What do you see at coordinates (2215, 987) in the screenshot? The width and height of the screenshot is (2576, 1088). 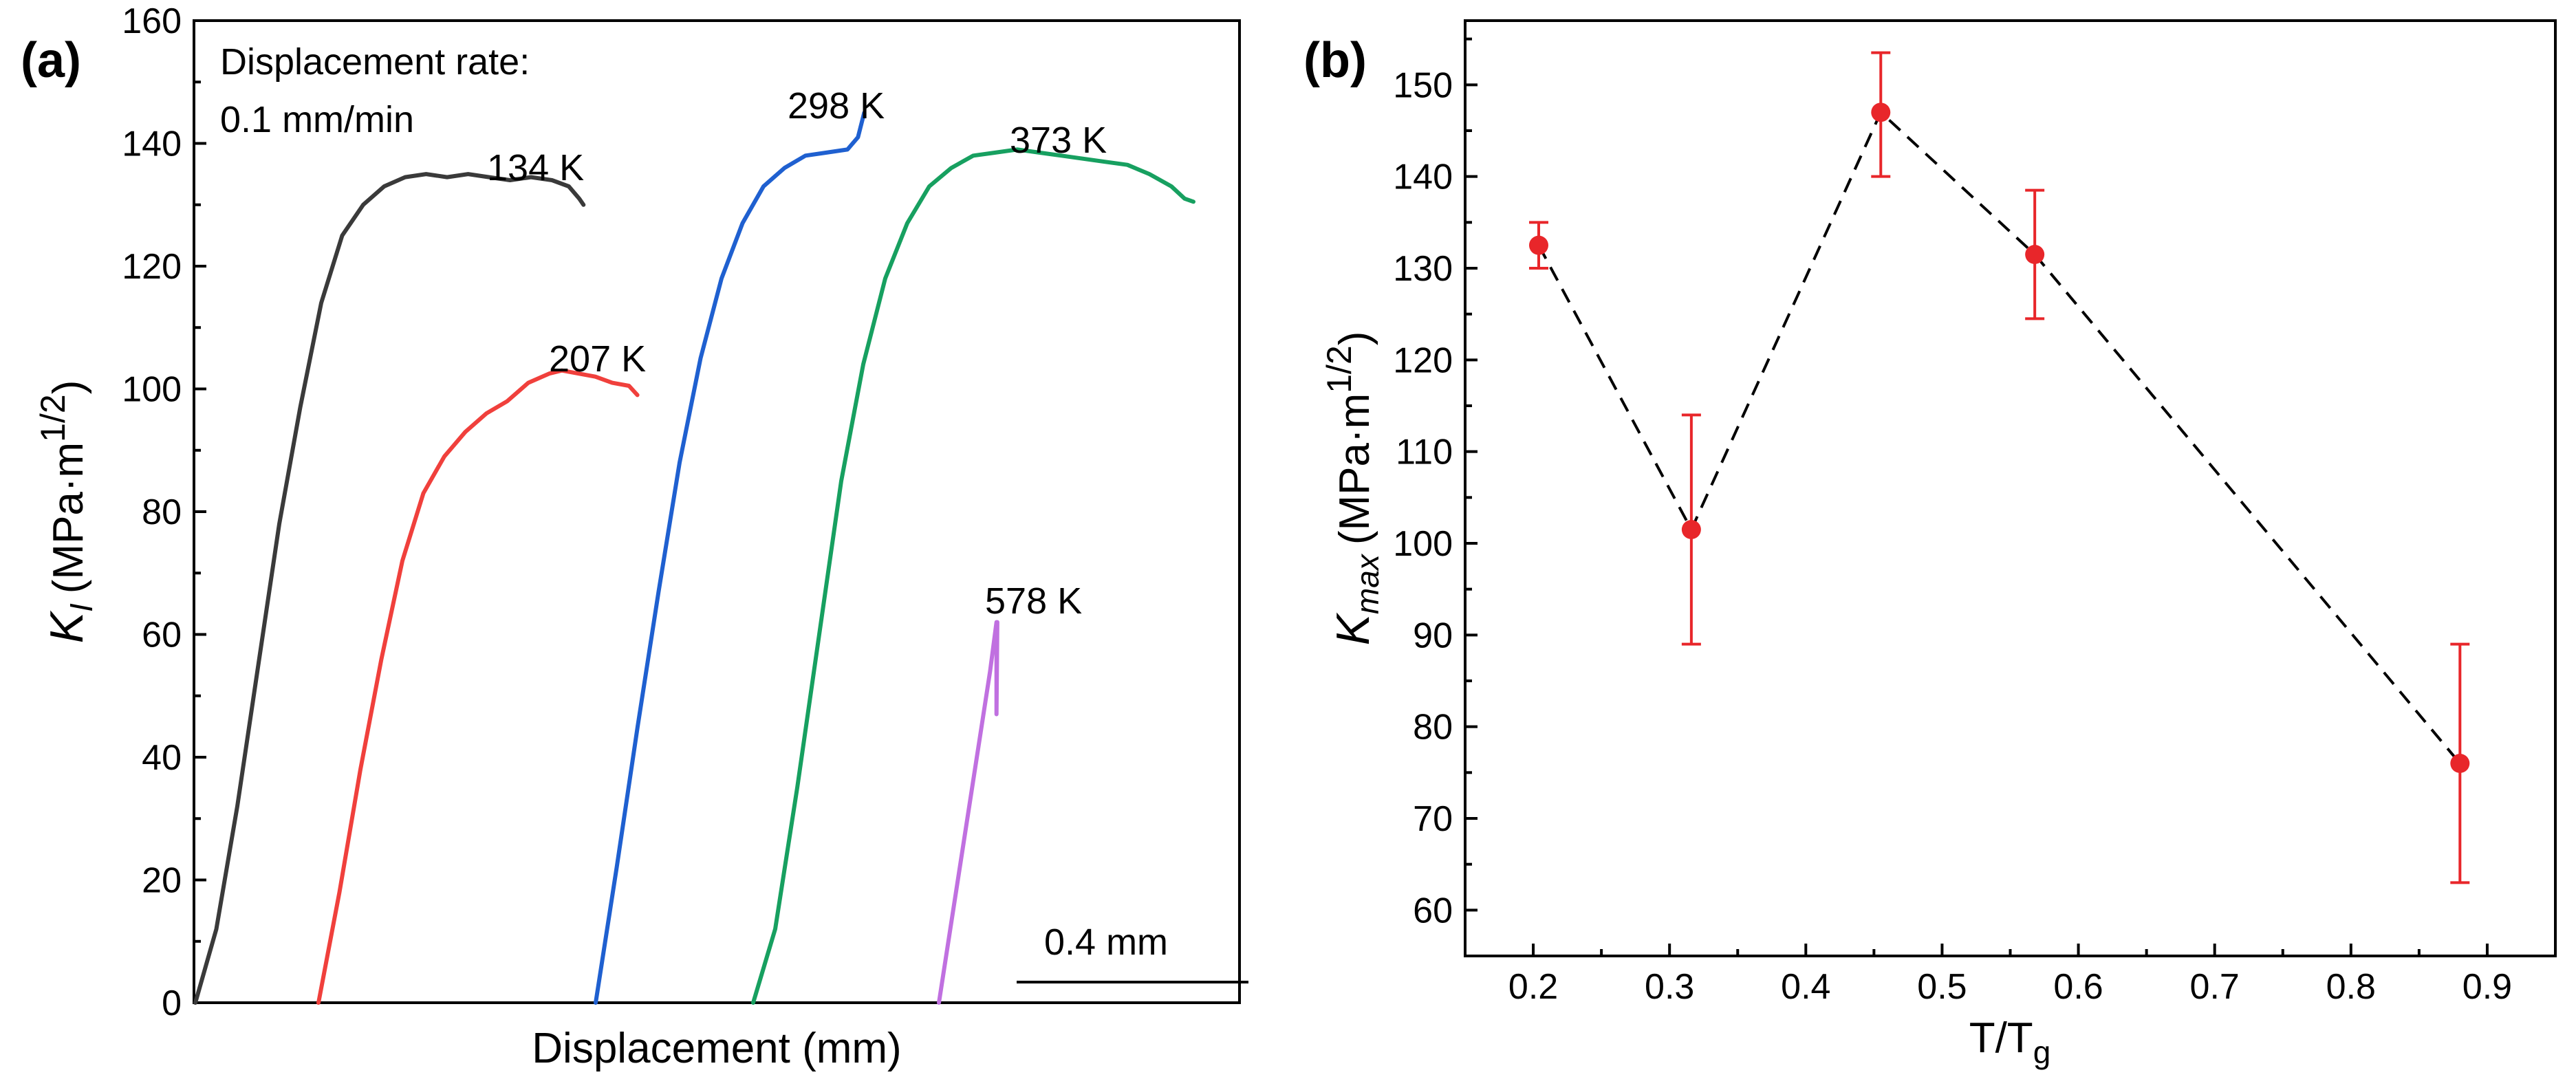 I see `panel-b-x-tick-label: 0.7` at bounding box center [2215, 987].